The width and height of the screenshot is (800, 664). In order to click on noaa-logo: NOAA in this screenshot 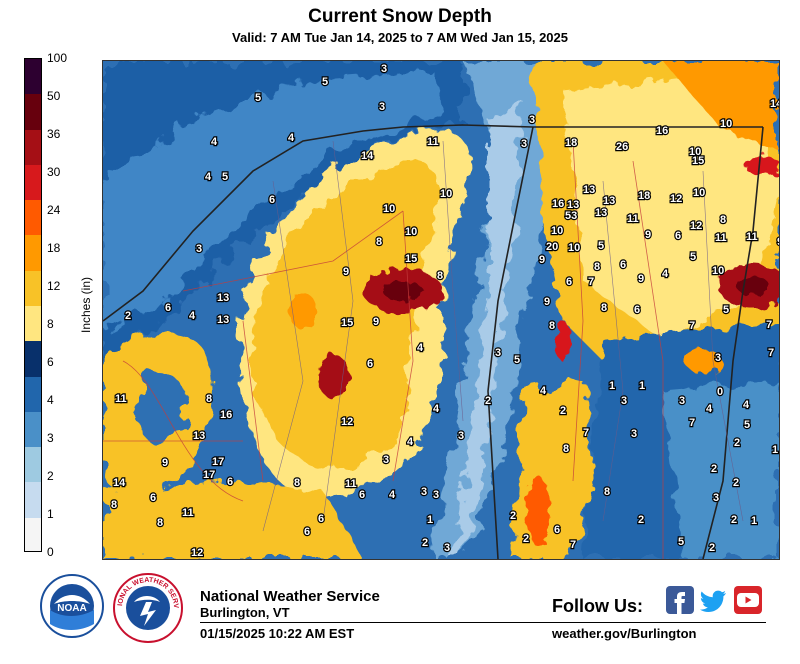, I will do `click(72, 606)`.